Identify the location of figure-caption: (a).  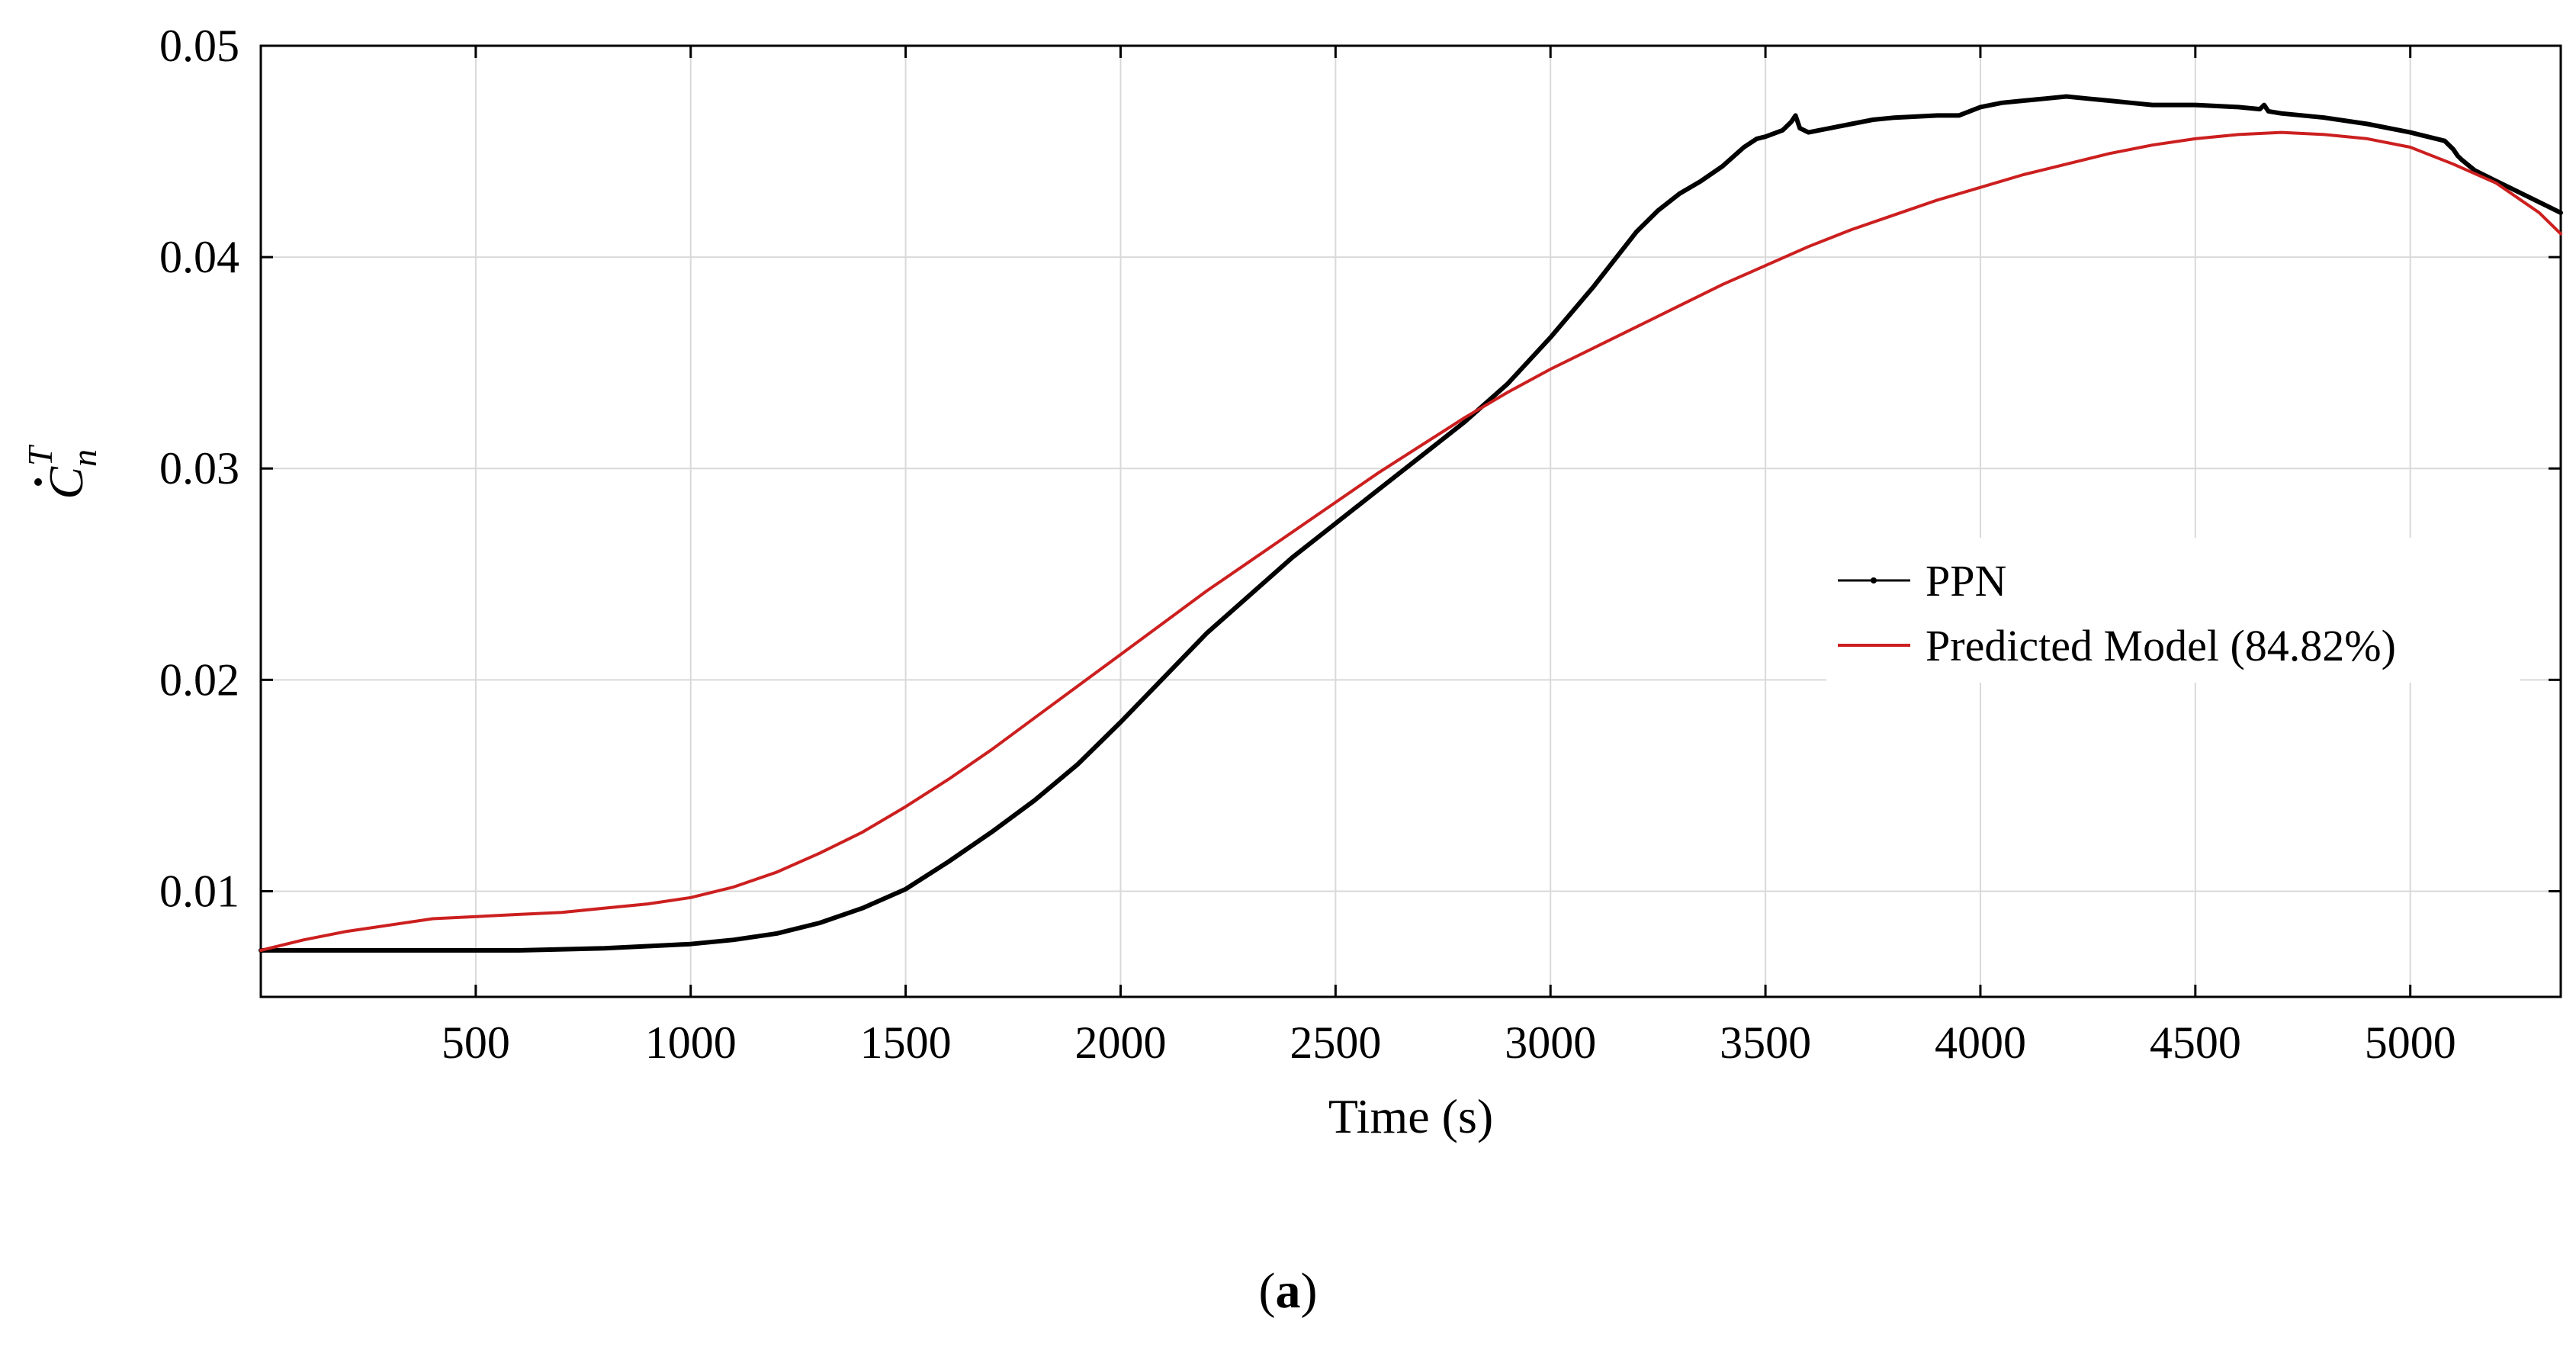
(1288, 1291).